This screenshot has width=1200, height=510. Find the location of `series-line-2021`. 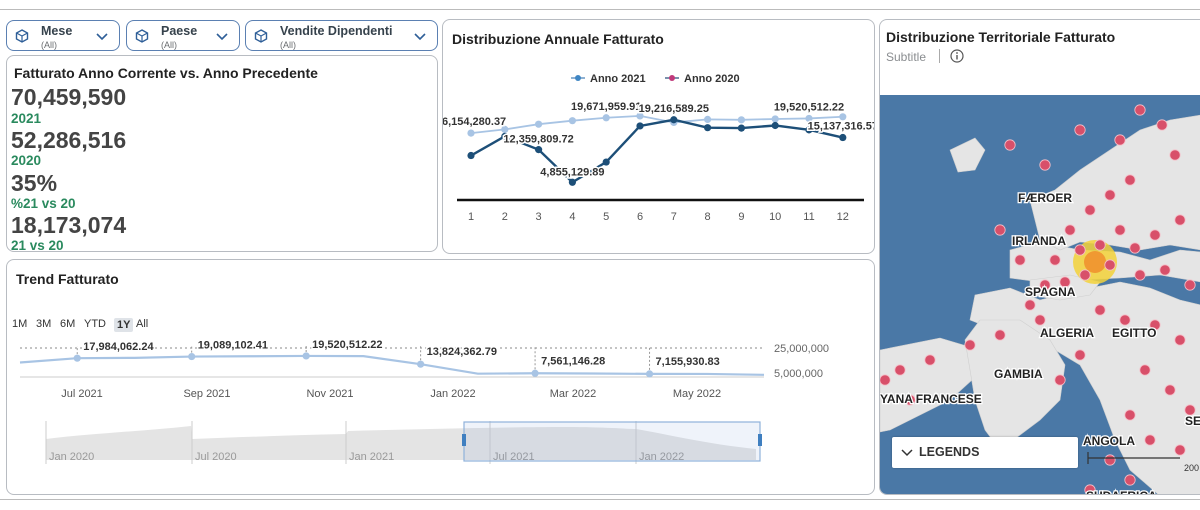

series-line-2021 is located at coordinates (656, 124).